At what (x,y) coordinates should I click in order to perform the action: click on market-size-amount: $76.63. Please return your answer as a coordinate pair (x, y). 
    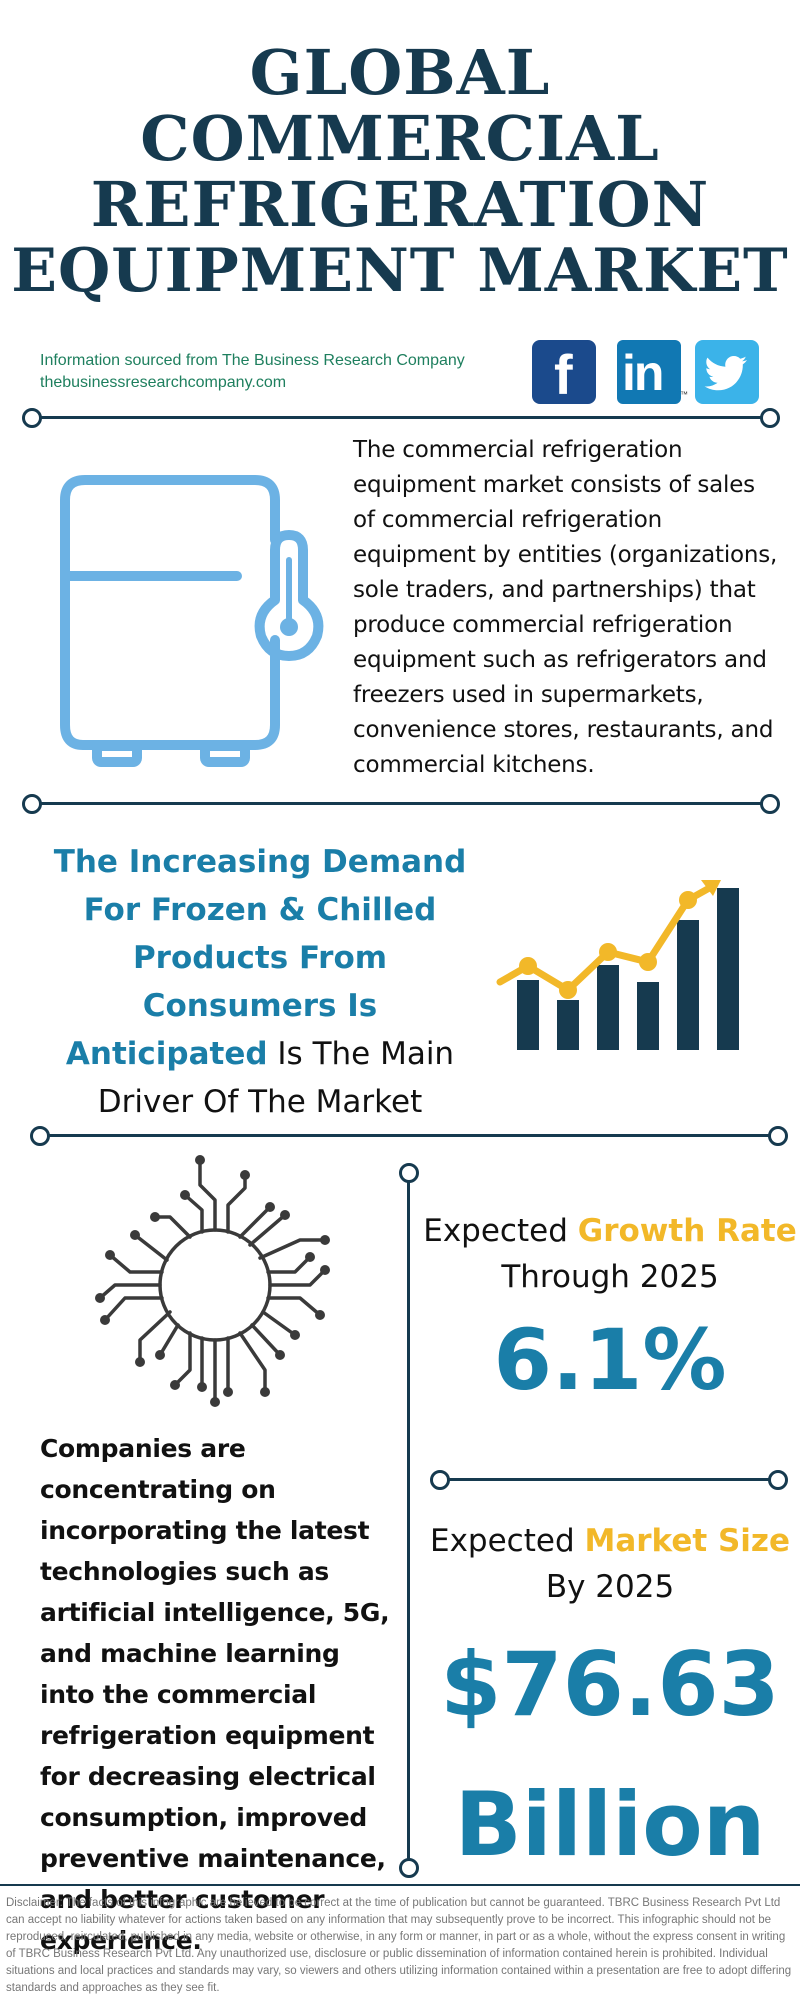
    Looking at the image, I should click on (610, 1684).